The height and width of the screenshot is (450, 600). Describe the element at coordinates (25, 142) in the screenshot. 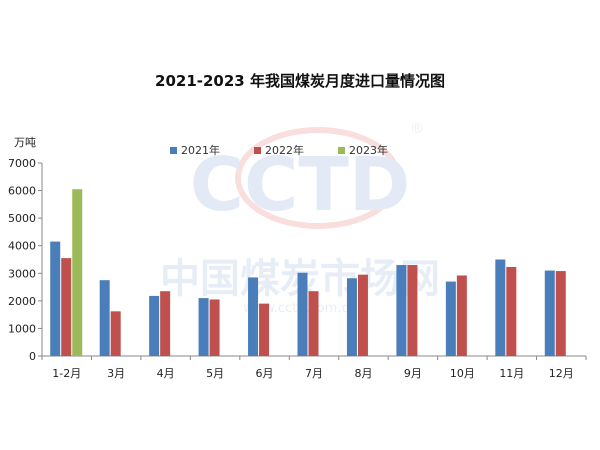

I see `y-axis-unit: 万吨` at that location.